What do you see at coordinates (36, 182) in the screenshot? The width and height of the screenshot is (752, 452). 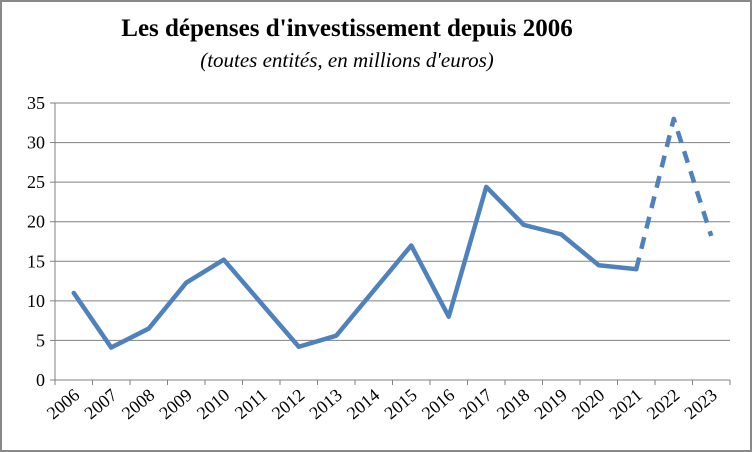 I see `y-axis-tick-label: 25` at bounding box center [36, 182].